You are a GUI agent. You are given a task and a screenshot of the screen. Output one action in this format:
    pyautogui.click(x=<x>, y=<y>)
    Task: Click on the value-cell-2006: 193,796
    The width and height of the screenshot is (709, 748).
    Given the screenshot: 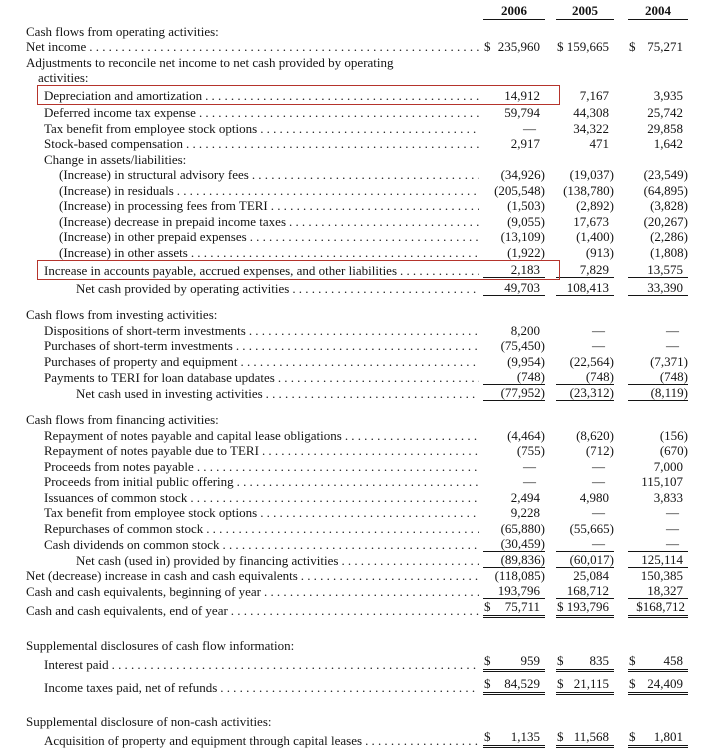 What is the action you would take?
    pyautogui.click(x=514, y=591)
    